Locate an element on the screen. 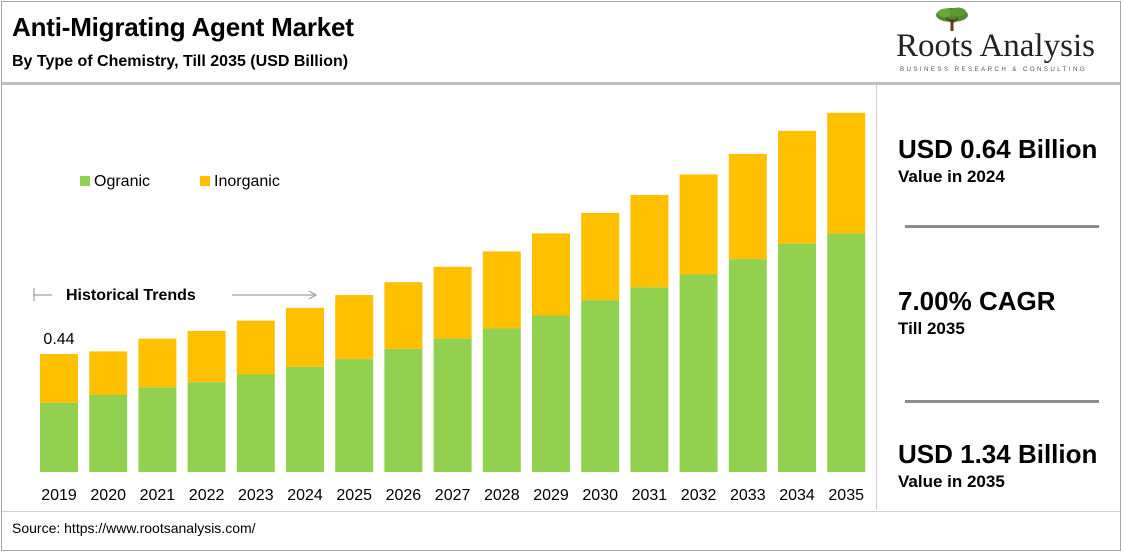 This screenshot has height=553, width=1123. bar-inorganic-2031 is located at coordinates (649, 241).